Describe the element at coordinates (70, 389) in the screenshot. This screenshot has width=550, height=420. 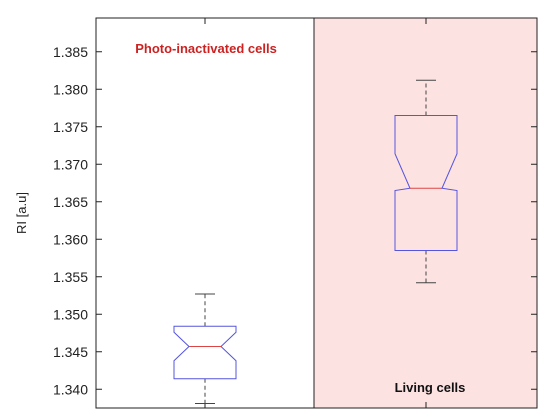
I see `y-tick-label: 1.340` at that location.